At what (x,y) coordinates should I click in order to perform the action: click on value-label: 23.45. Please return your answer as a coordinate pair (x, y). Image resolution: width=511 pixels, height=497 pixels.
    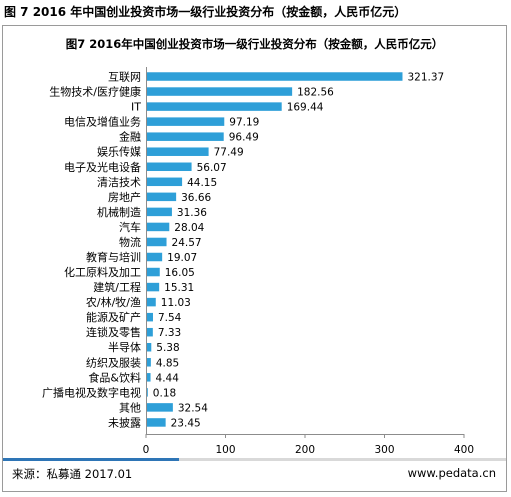
    Looking at the image, I should click on (186, 423).